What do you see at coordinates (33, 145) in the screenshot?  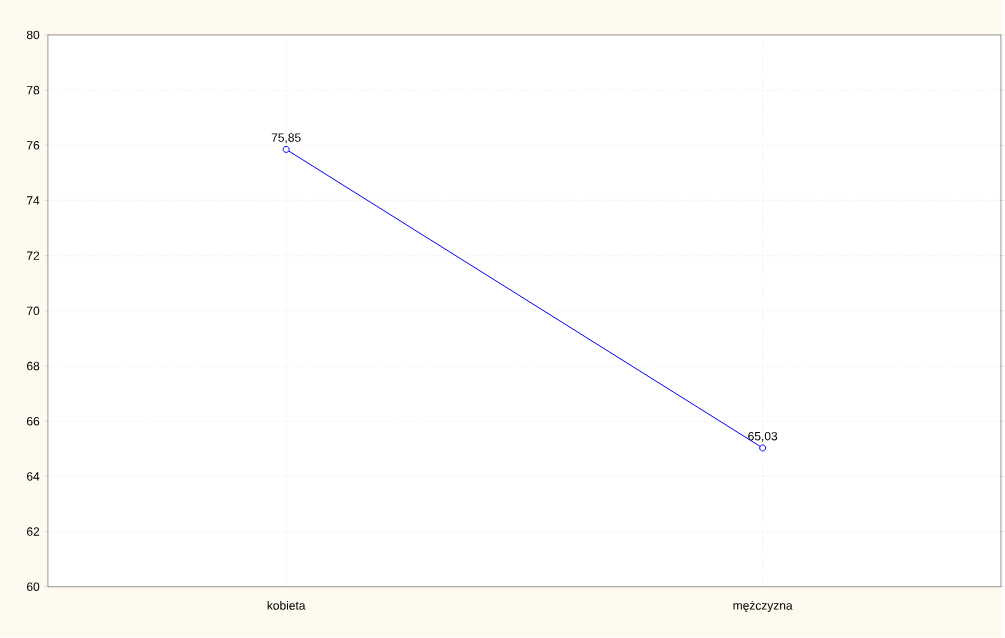 I see `y-tick-label: 76` at bounding box center [33, 145].